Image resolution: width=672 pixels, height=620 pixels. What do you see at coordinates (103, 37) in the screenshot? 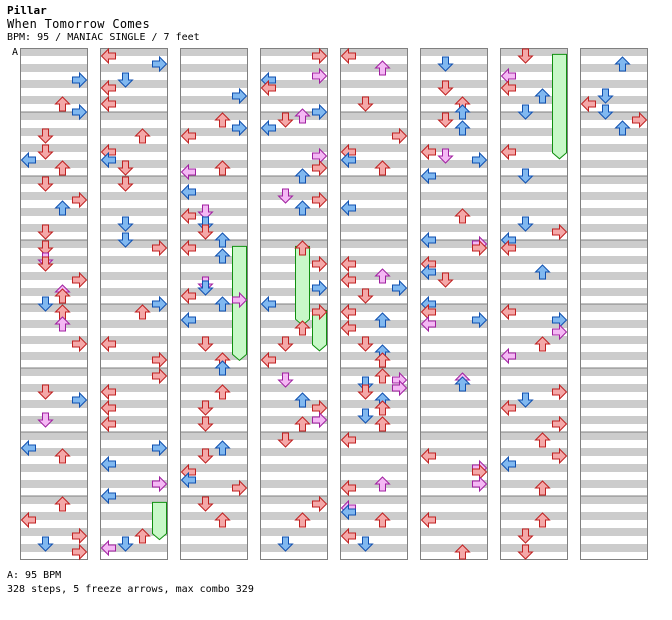
I see `chart-info: BPM: 95 / MANIAC SINGLE / 7 feet` at bounding box center [103, 37].